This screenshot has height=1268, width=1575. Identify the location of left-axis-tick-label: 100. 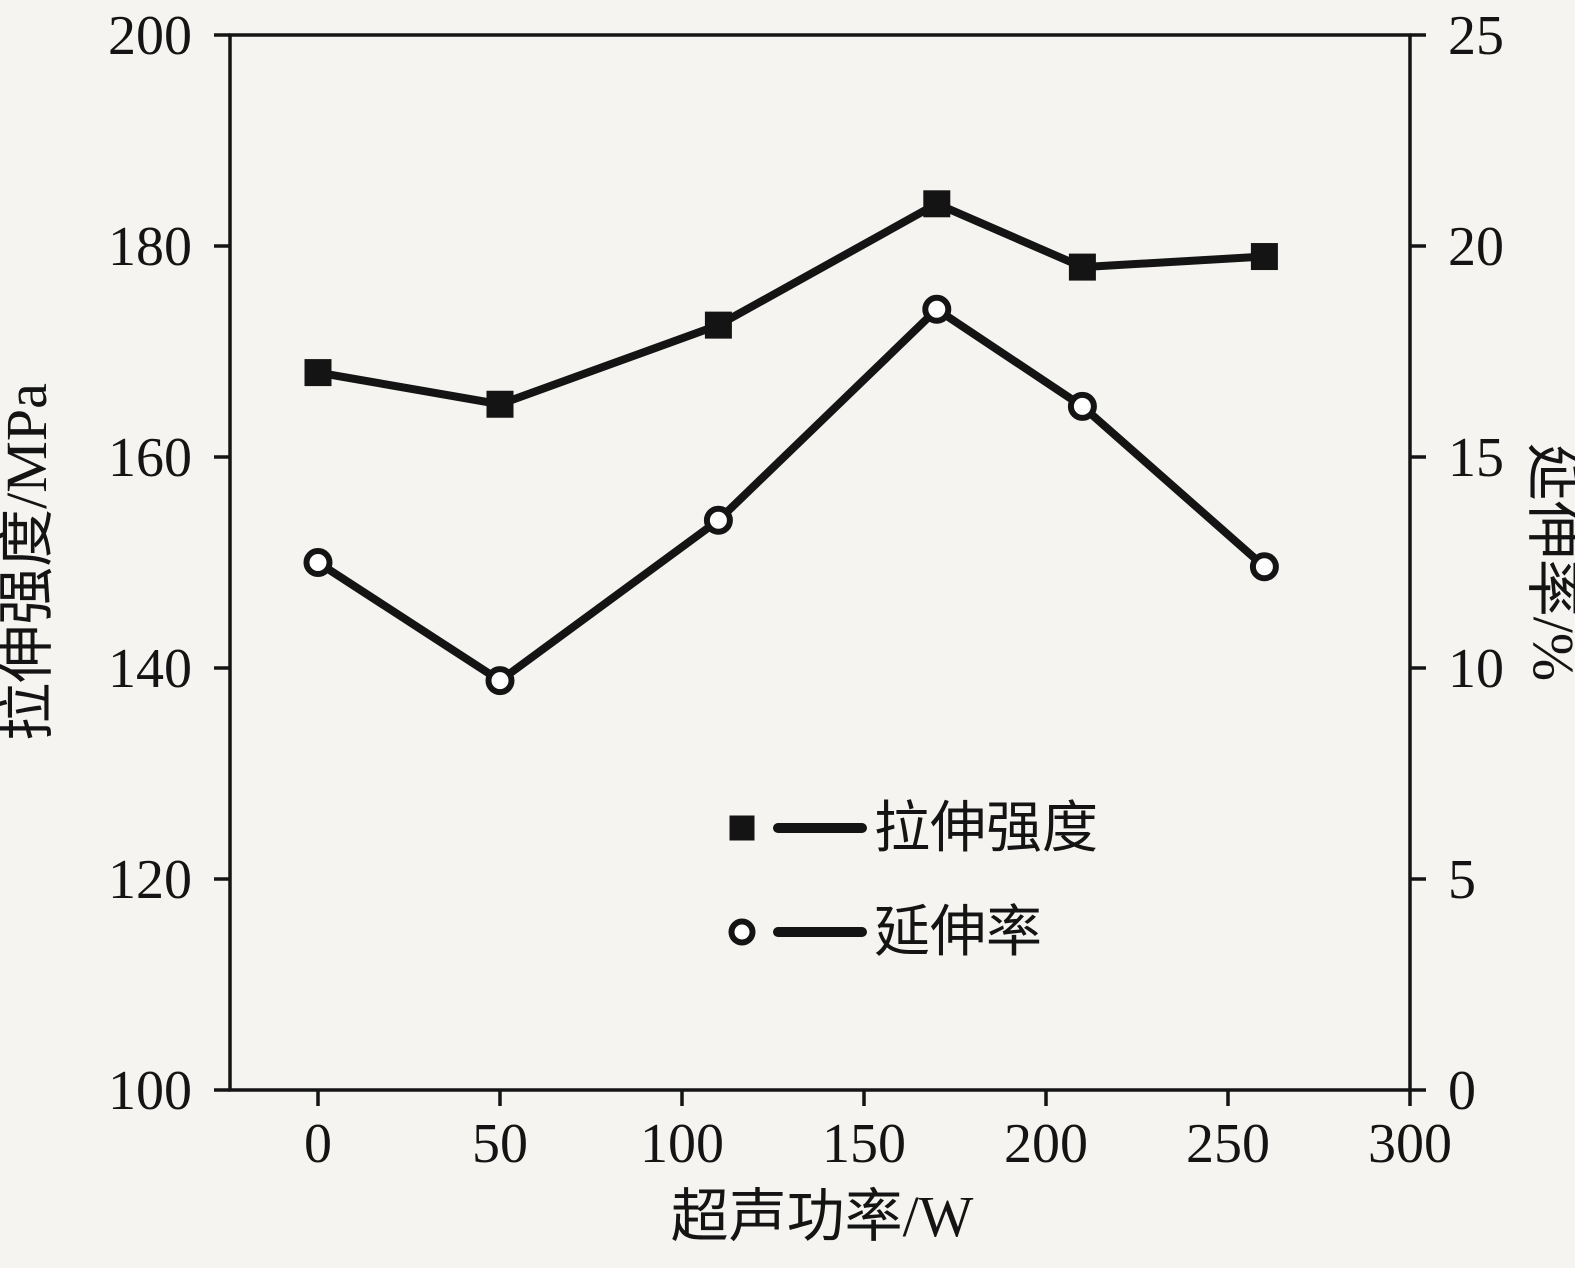
(150, 1091).